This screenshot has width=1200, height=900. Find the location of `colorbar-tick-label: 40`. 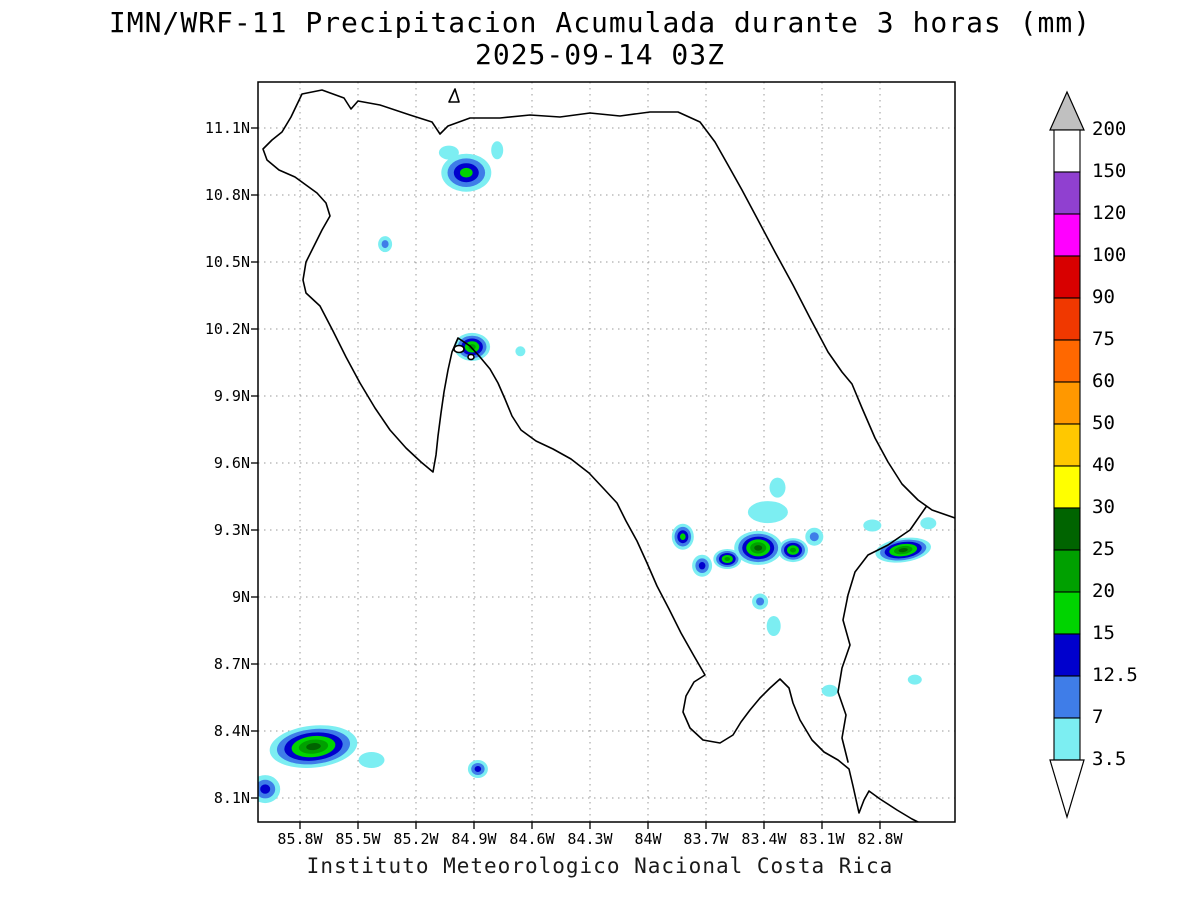

colorbar-tick-label: 40 is located at coordinates (1103, 465).